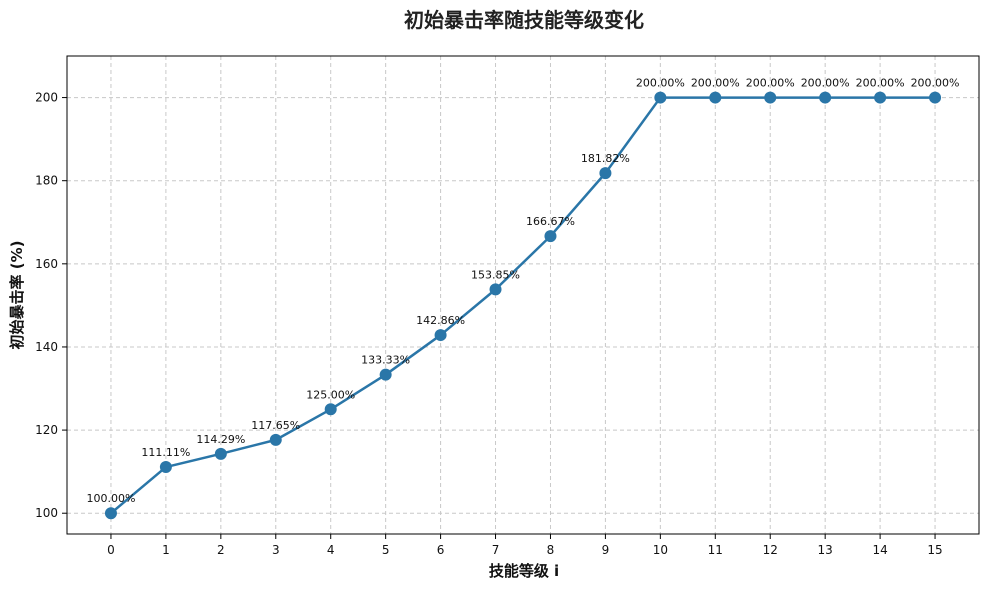 The height and width of the screenshot is (590, 989). I want to click on data-label: 133.33%, so click(385, 360).